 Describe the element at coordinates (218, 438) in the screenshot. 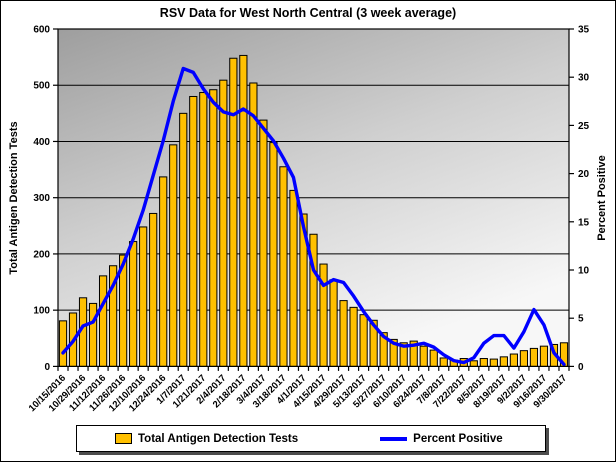

I see `legend-label-tests: Total Antigen Detection Tests` at that location.